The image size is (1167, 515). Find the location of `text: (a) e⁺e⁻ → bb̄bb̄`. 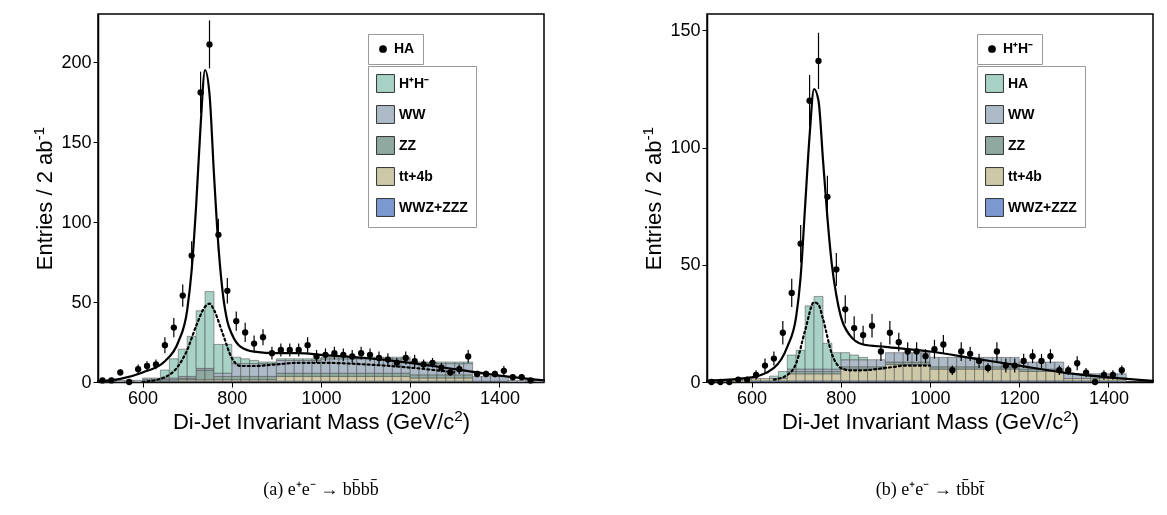

text: (a) e⁺e⁻ → bb̄bb̄ is located at coordinates (321, 489).